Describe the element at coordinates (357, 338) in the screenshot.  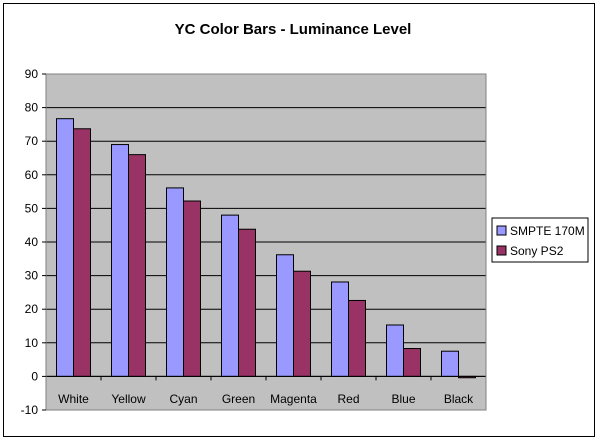
I see `bar-sony-red` at that location.